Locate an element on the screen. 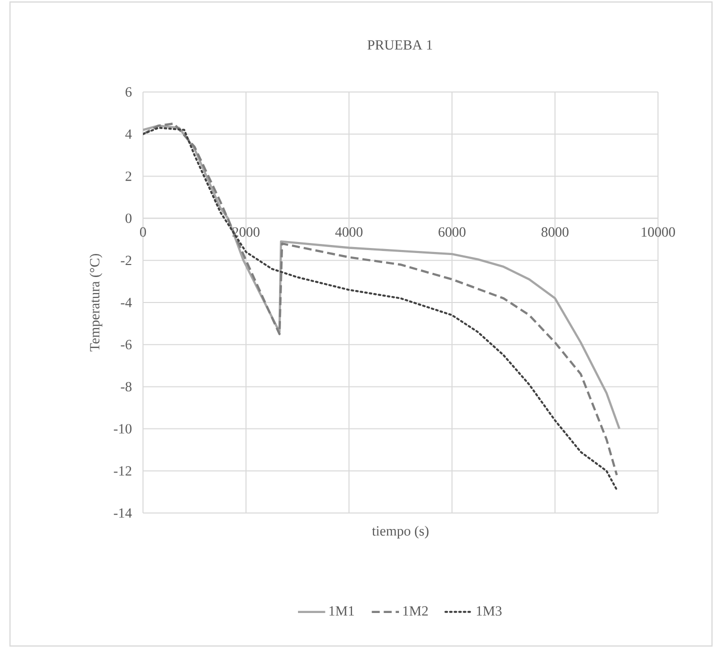  x-tick-label: 4000 is located at coordinates (348, 232).